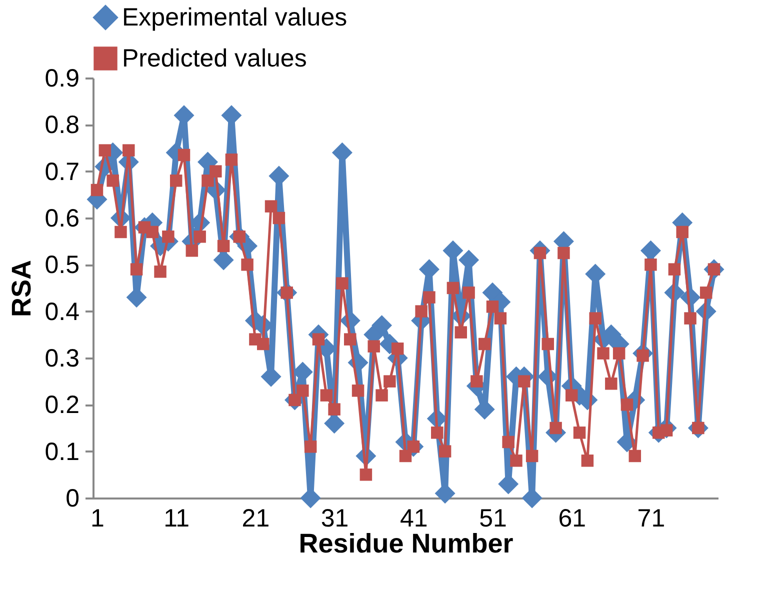 This screenshot has height=613, width=759. Describe the element at coordinates (62, 125) in the screenshot. I see `y-tick-label: 0.8` at that location.